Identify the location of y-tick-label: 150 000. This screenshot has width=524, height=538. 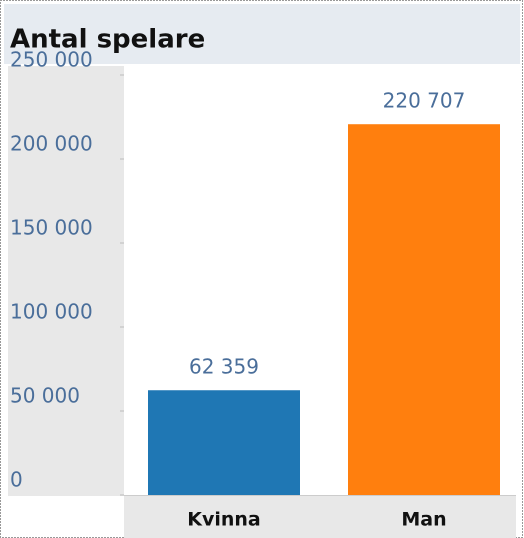
(51, 228).